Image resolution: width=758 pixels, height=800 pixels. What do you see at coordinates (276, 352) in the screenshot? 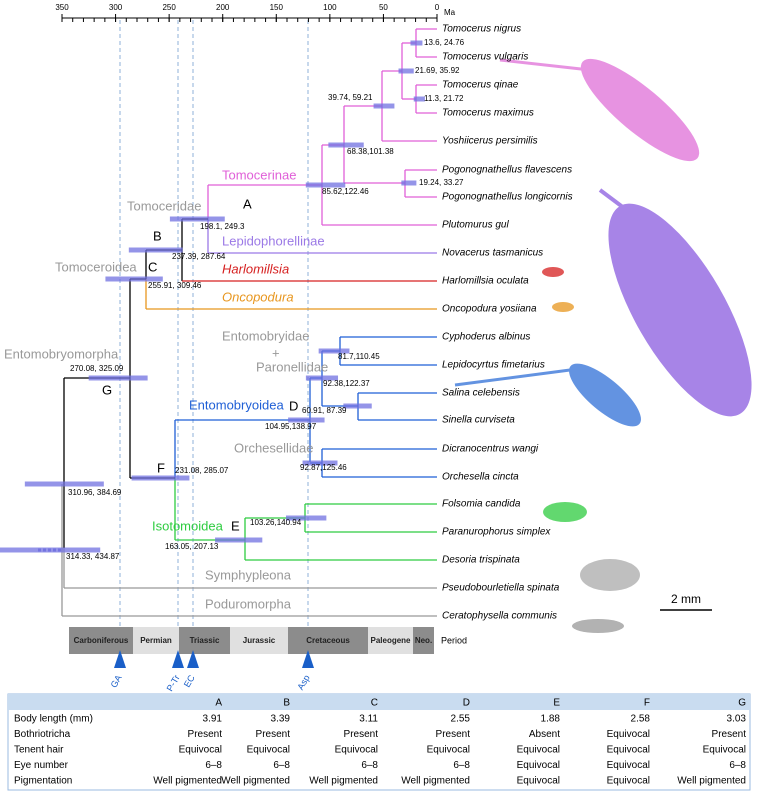
I see `clade-label: +` at bounding box center [276, 352].